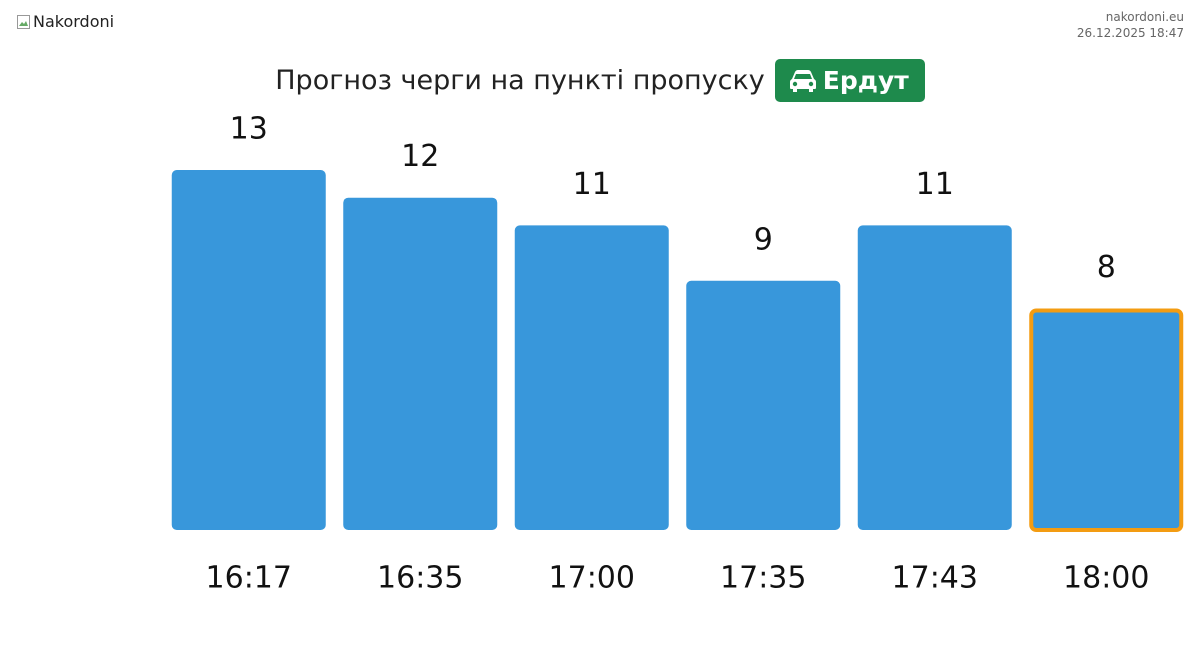  I want to click on site: nakordoni.eu, so click(1144, 17).